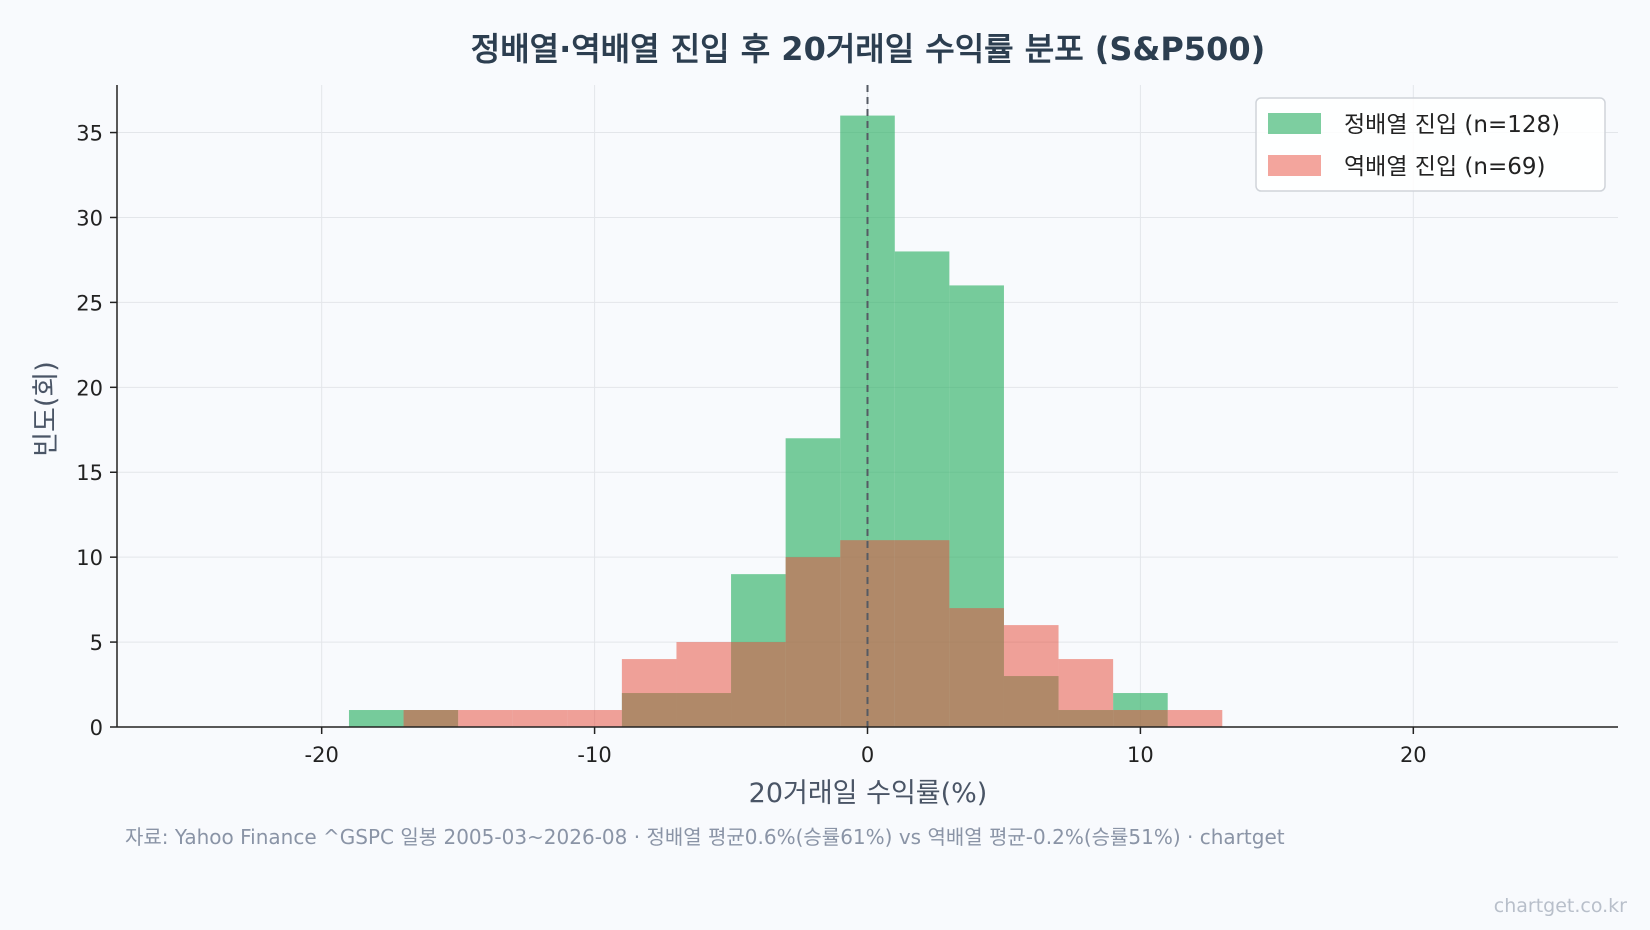 The height and width of the screenshot is (930, 1650). I want to click on legend-frame, so click(1430, 144).